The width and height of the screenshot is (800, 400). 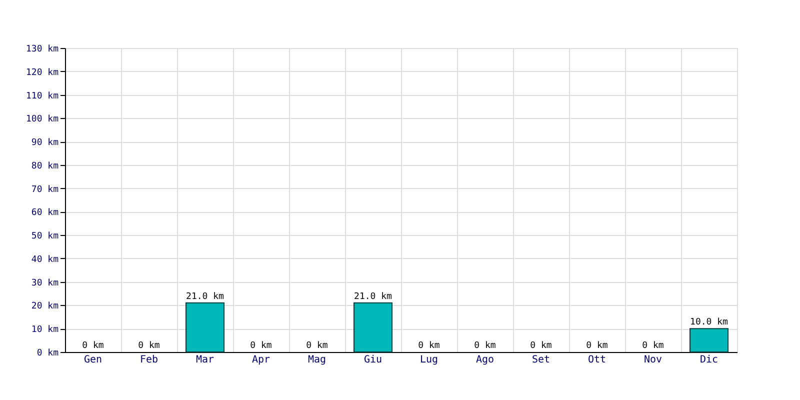 What do you see at coordinates (44, 213) in the screenshot?
I see `y-tick-label: 60 km` at bounding box center [44, 213].